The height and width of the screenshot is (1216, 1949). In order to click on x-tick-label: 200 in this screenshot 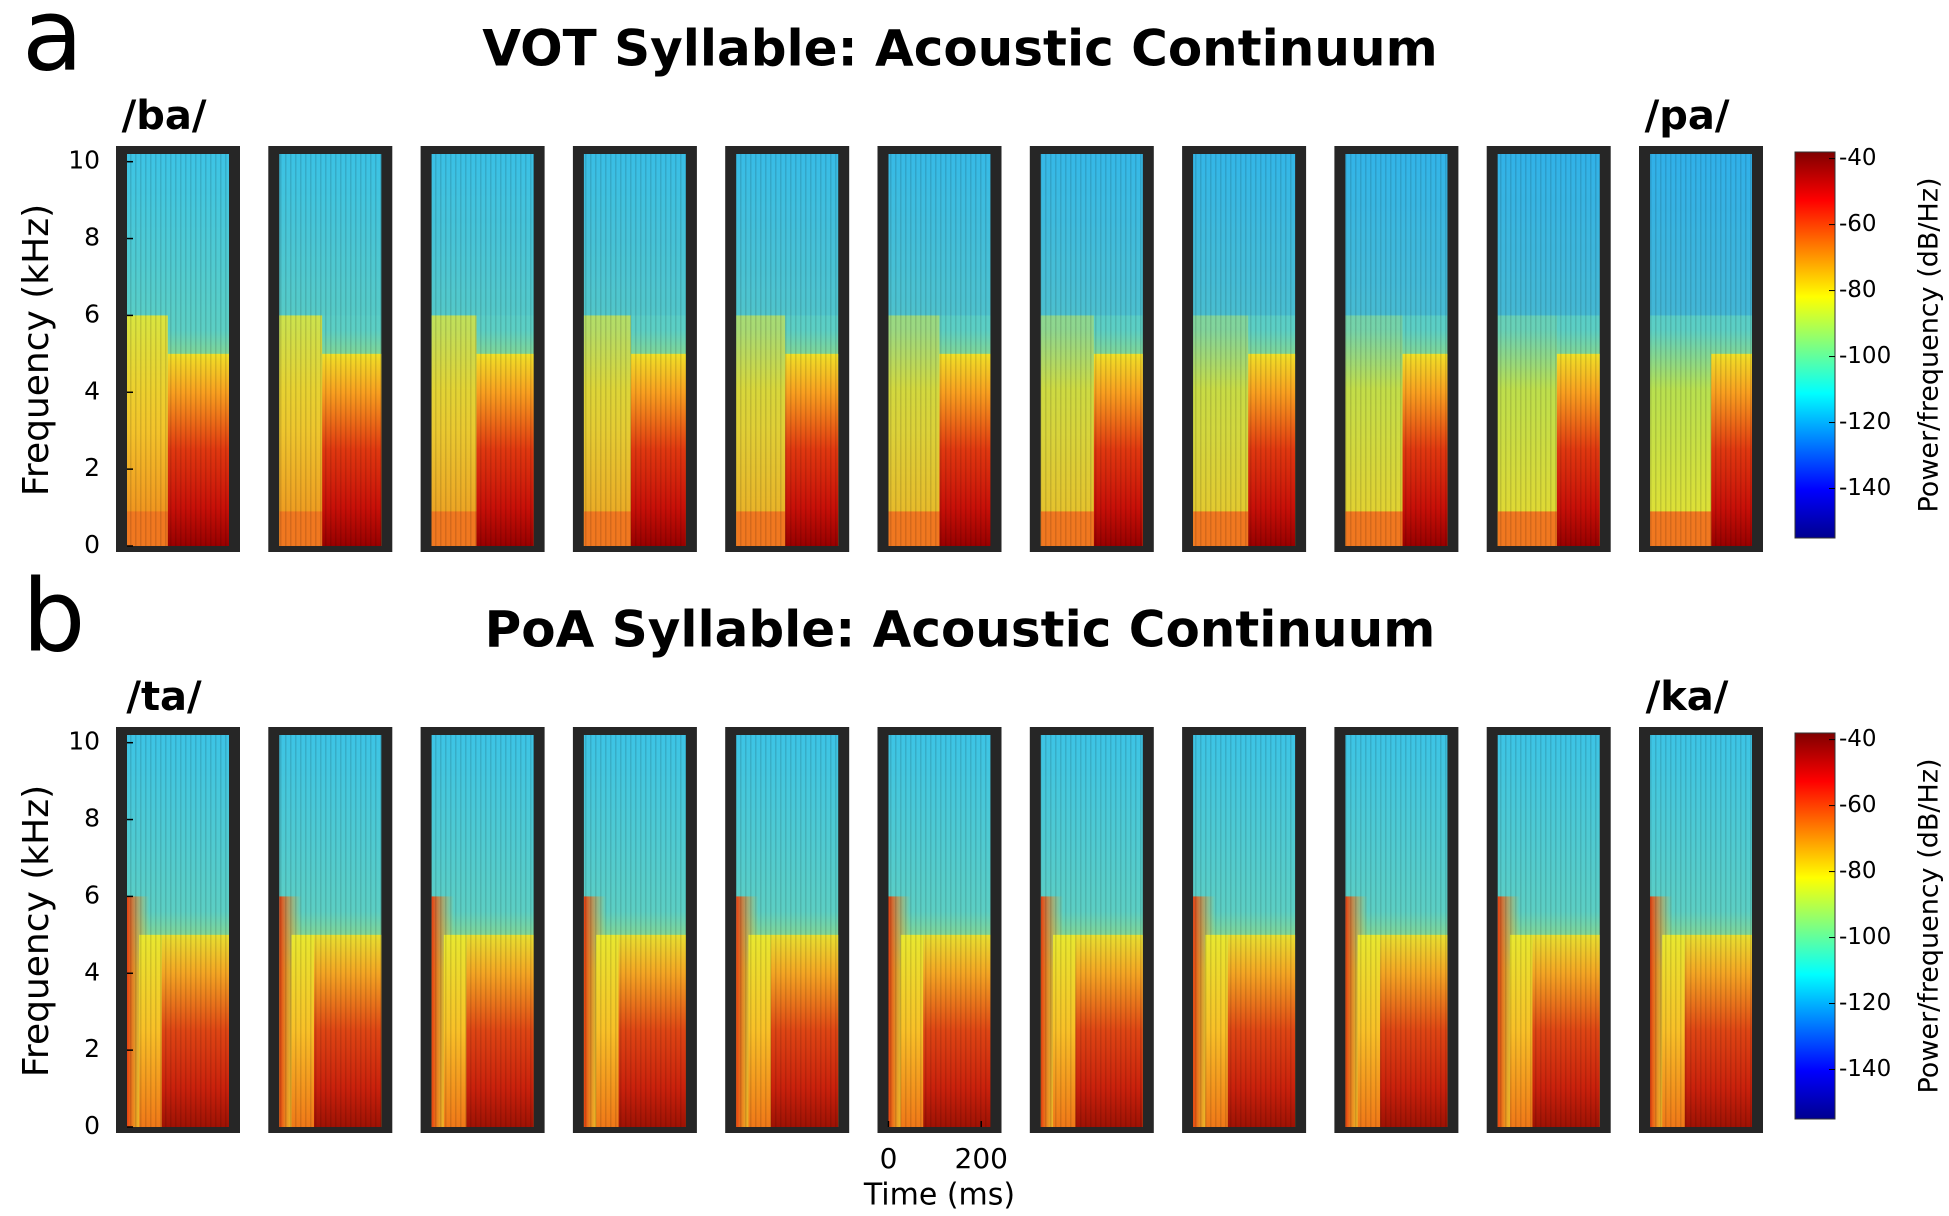, I will do `click(981, 1158)`.